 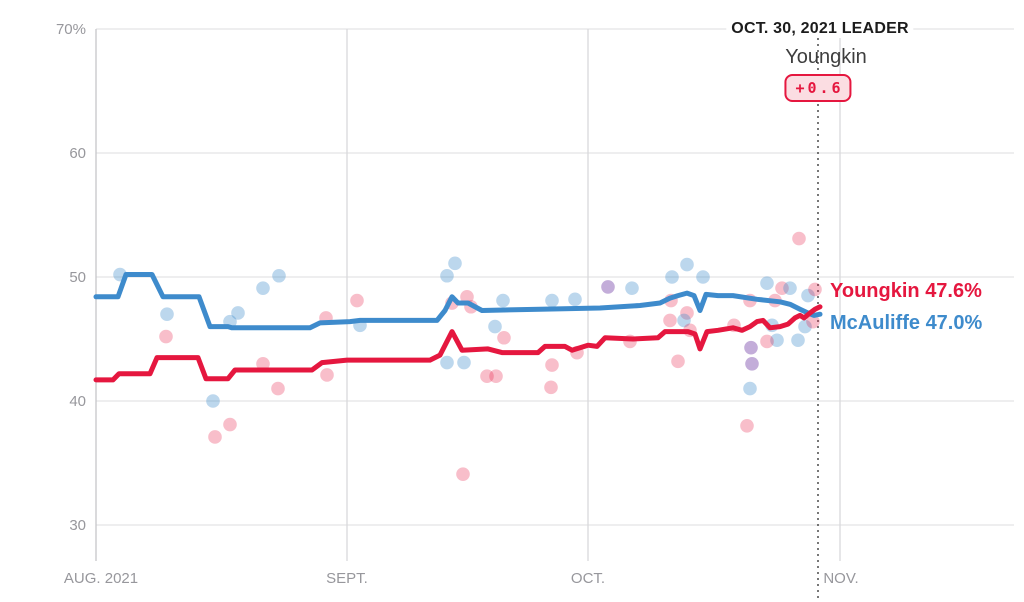 I want to click on y-tick-30: 30, so click(x=77, y=525).